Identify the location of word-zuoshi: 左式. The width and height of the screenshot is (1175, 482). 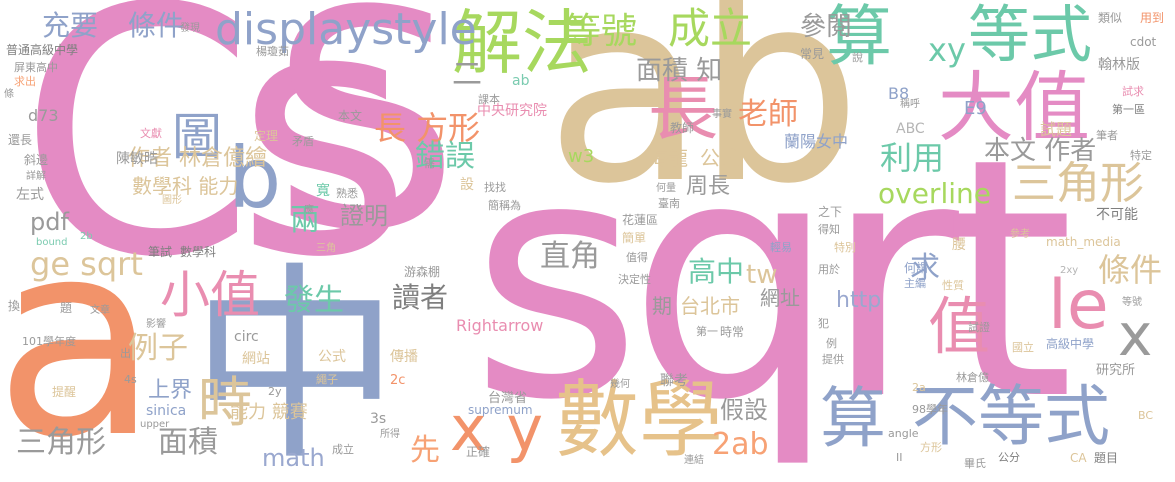
(30, 195).